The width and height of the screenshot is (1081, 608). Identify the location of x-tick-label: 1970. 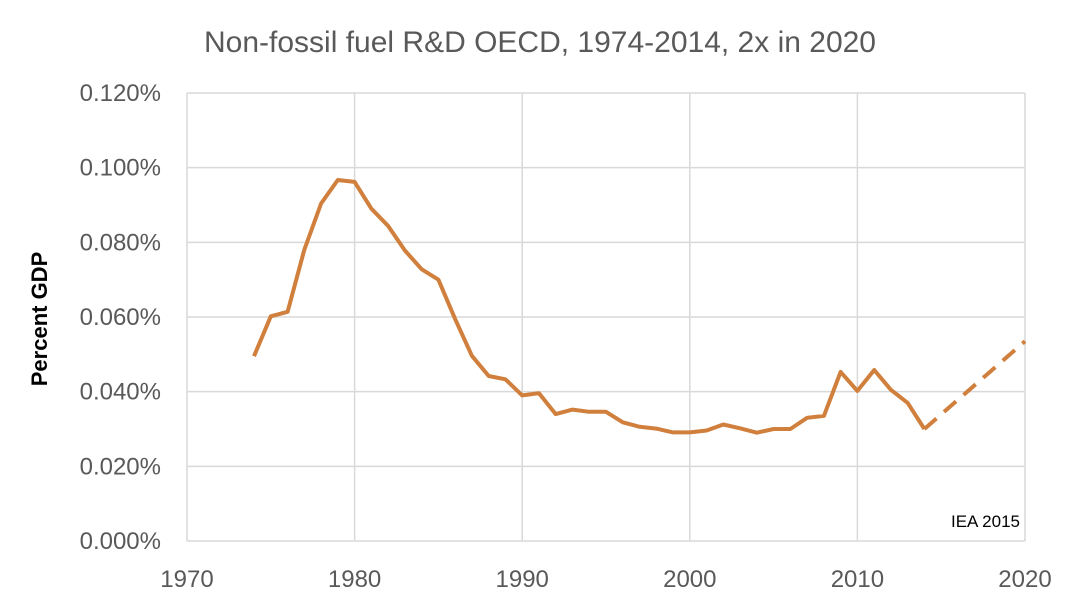
(186, 579).